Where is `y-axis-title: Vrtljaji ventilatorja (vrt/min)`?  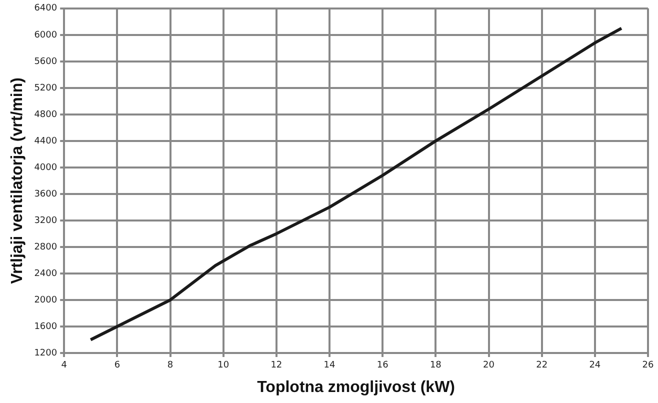 y-axis-title: Vrtljaji ventilatorja (vrt/min) is located at coordinates (17, 181).